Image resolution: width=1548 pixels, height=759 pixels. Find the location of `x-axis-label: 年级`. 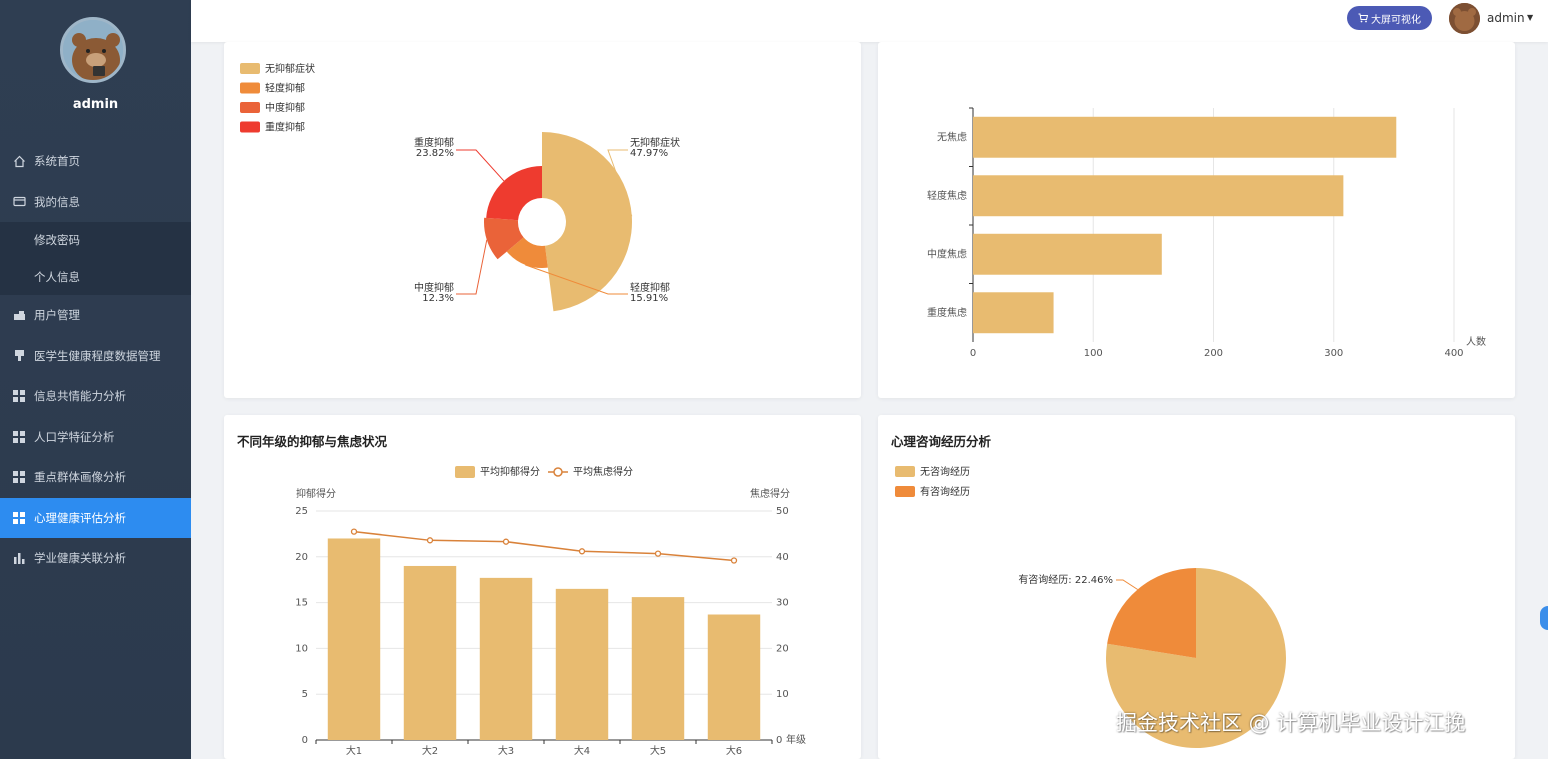

x-axis-label: 年级 is located at coordinates (796, 739).